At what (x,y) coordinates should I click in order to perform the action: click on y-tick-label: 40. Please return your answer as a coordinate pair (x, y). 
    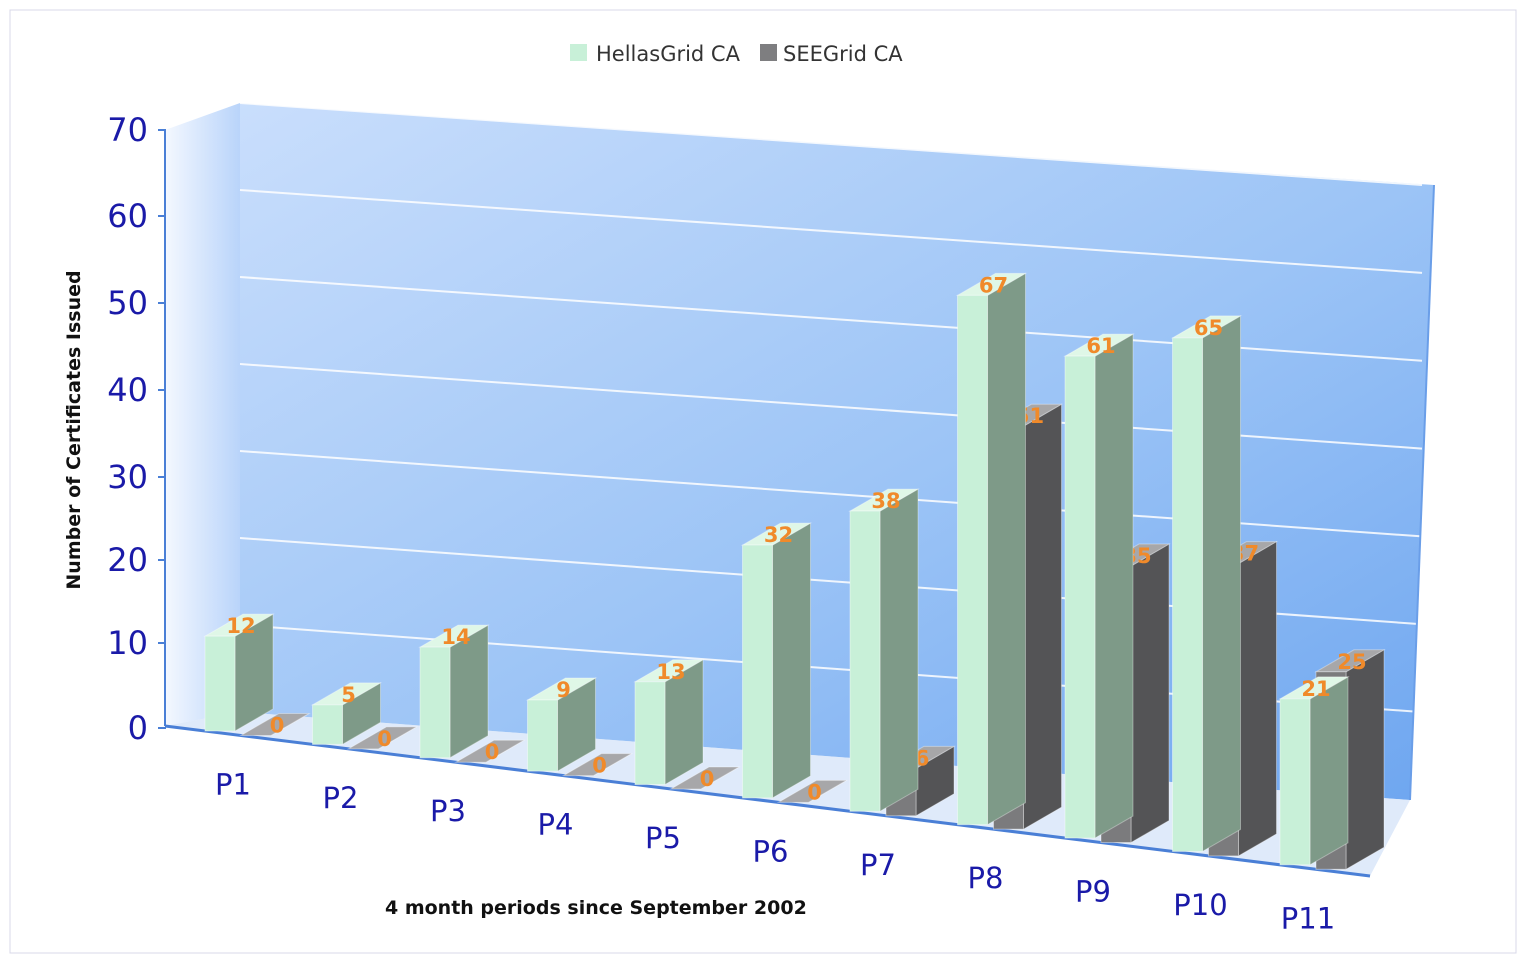
    Looking at the image, I should click on (127, 390).